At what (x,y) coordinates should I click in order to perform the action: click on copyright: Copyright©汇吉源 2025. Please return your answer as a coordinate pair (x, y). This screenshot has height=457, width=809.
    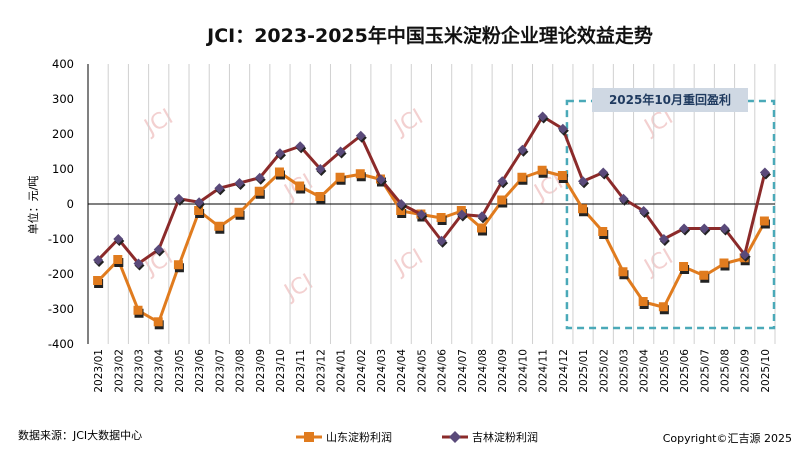
    Looking at the image, I should click on (727, 438).